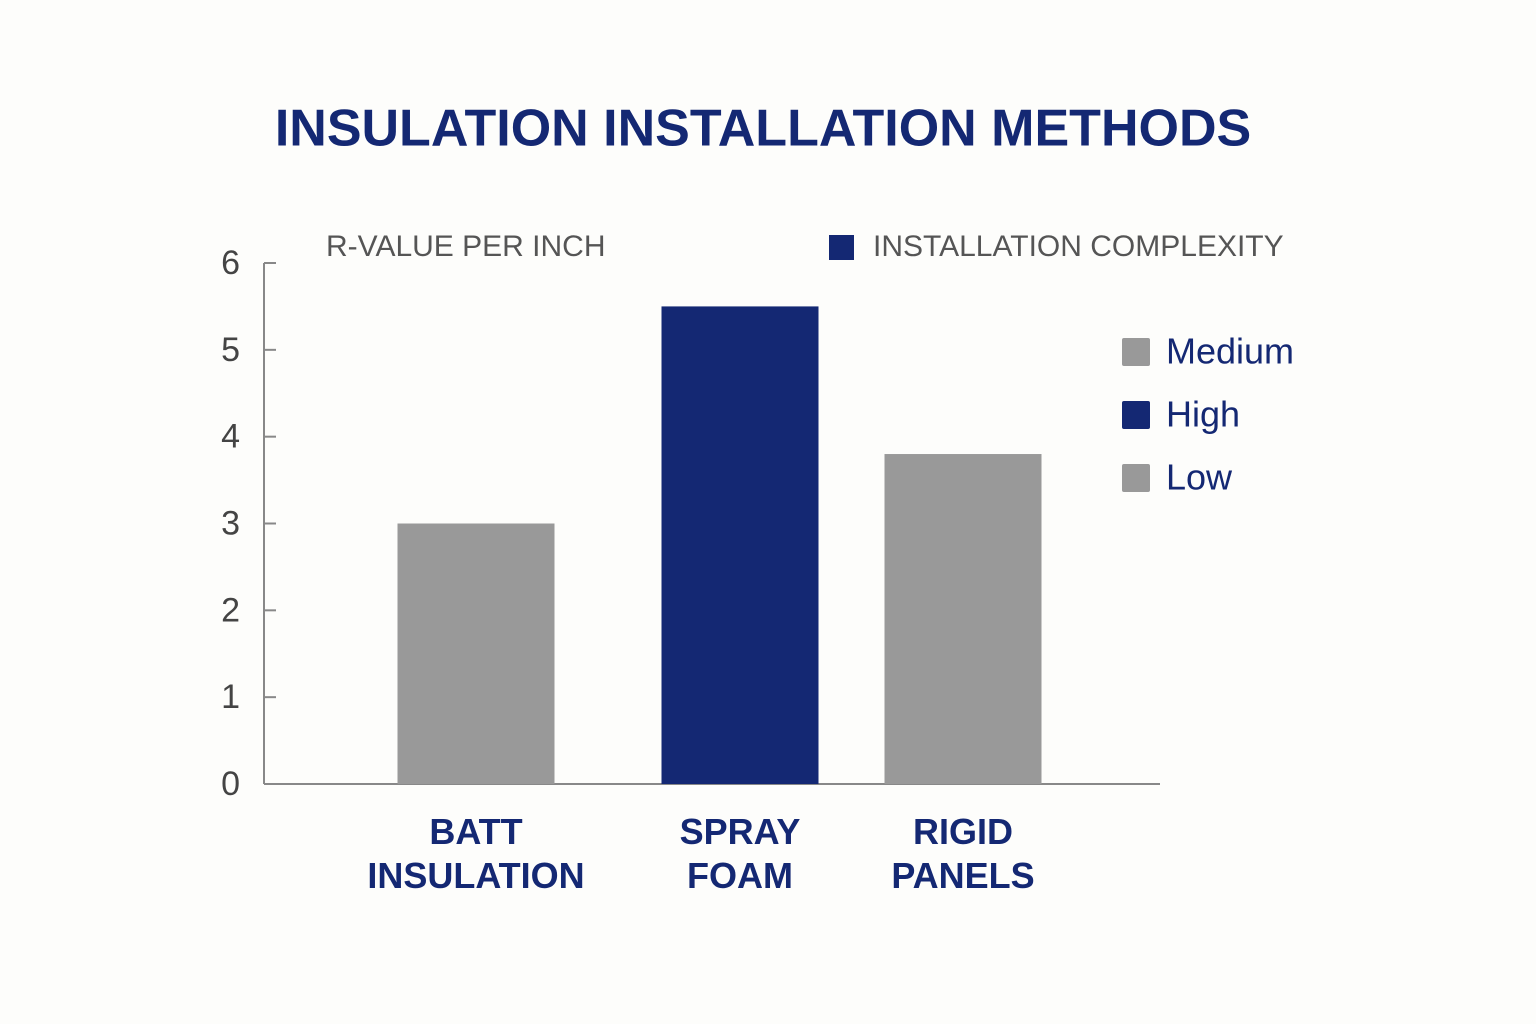 This screenshot has height=1024, width=1536. What do you see at coordinates (841, 247) in the screenshot?
I see `legend-title-swatch` at bounding box center [841, 247].